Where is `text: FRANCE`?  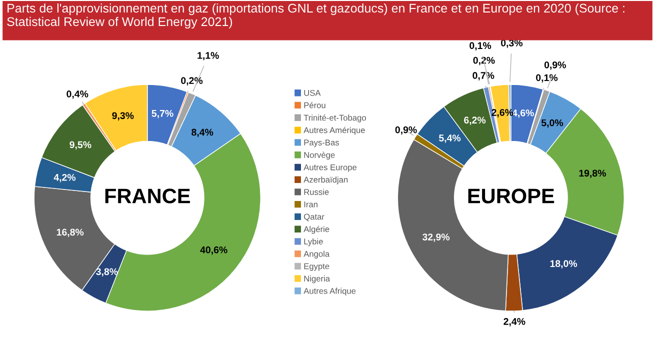 text: FRANCE is located at coordinates (147, 196).